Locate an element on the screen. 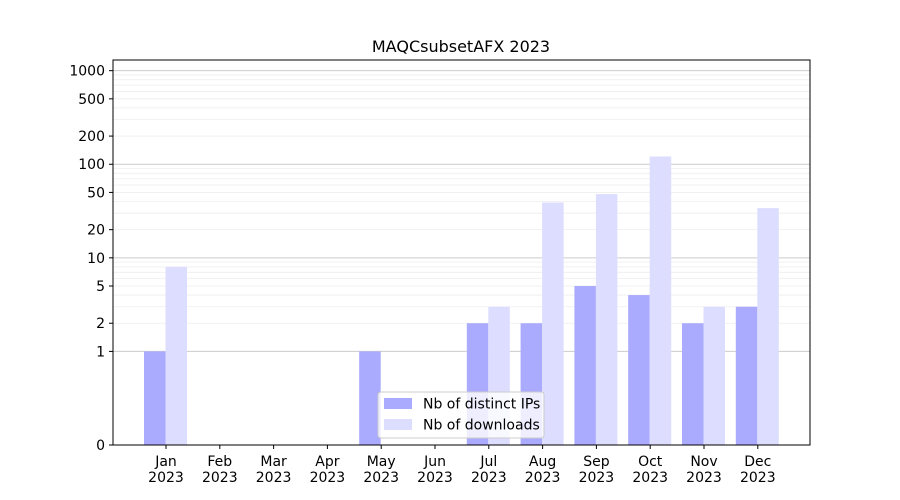 The image size is (900, 500). y-tick-label: 50 is located at coordinates (96, 193).